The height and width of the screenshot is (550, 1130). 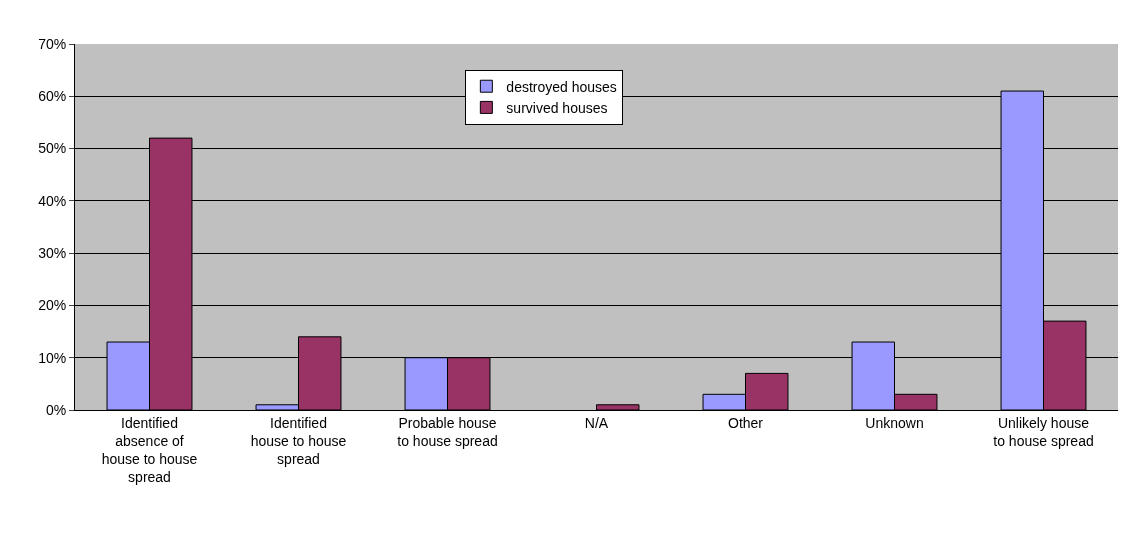 I want to click on y-tick-label: 70%, so click(x=52, y=43).